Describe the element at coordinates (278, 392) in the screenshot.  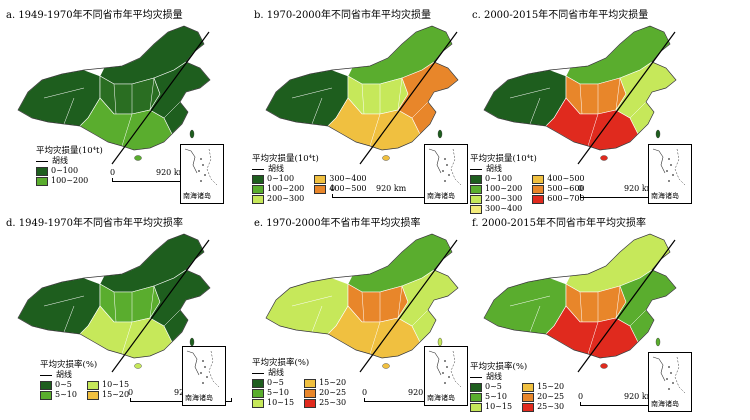
I see `legend-label: 5~10` at that location.